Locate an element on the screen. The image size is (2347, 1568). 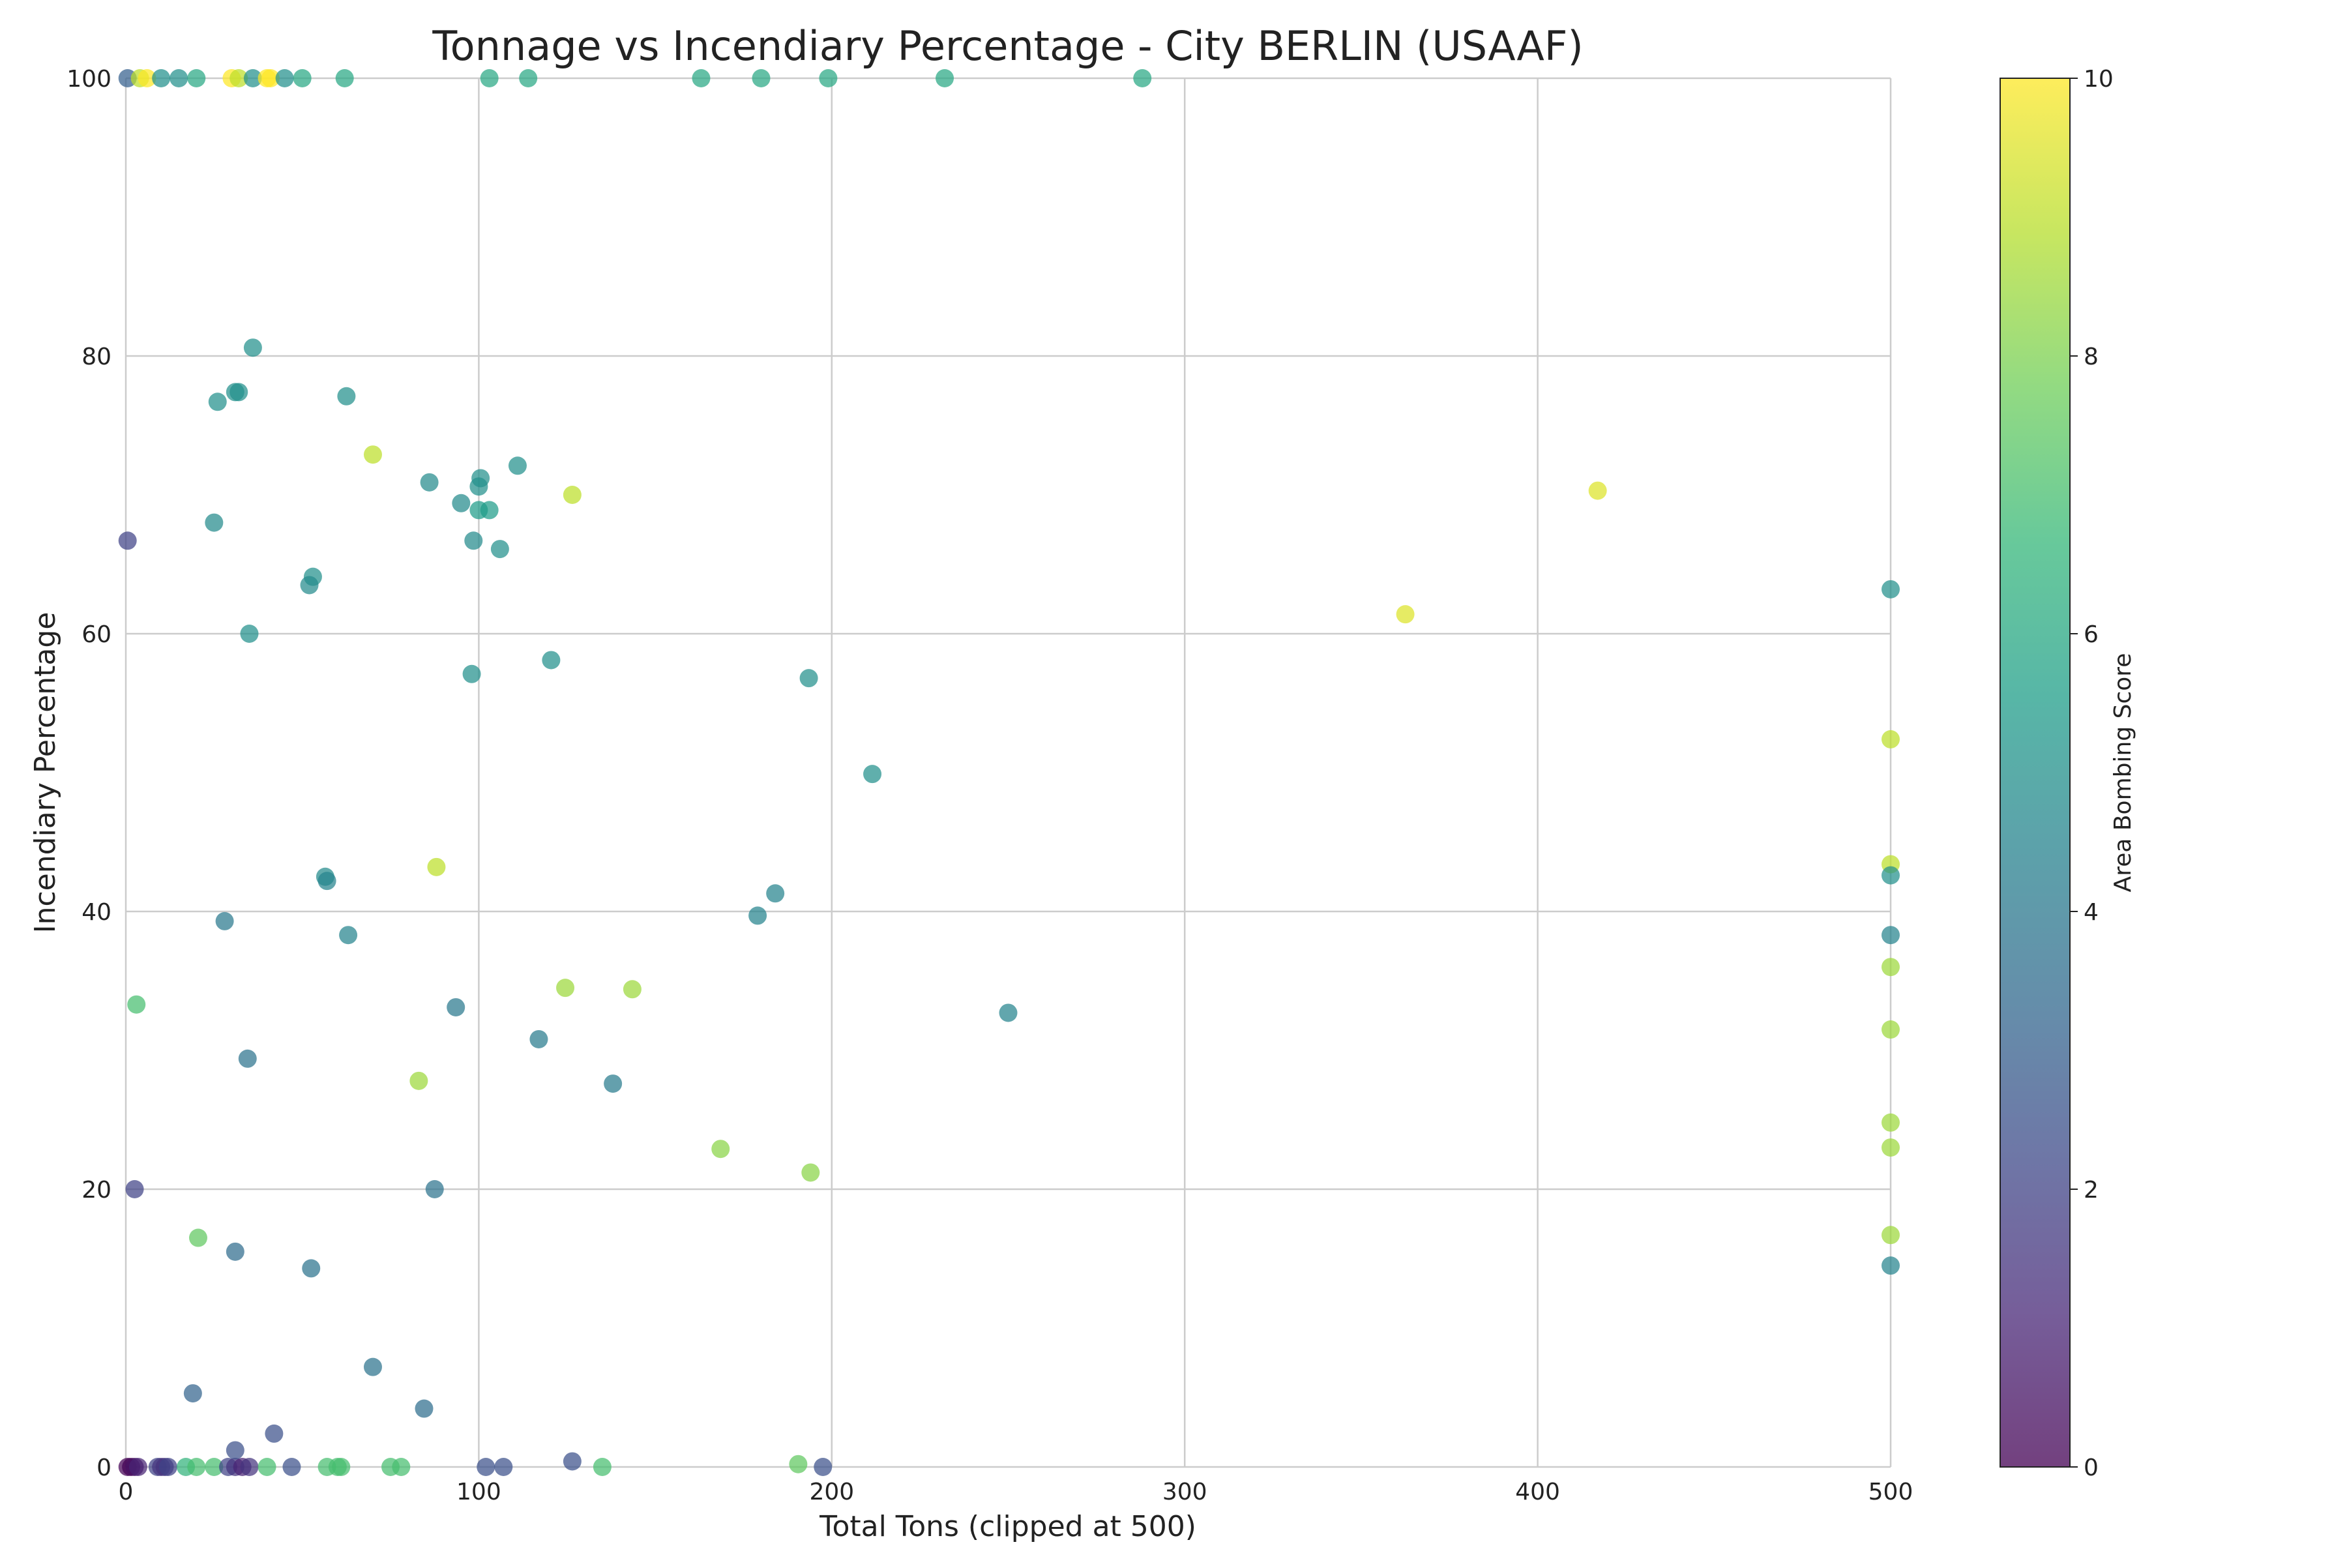
y-tick-label: 0 is located at coordinates (103, 1468).